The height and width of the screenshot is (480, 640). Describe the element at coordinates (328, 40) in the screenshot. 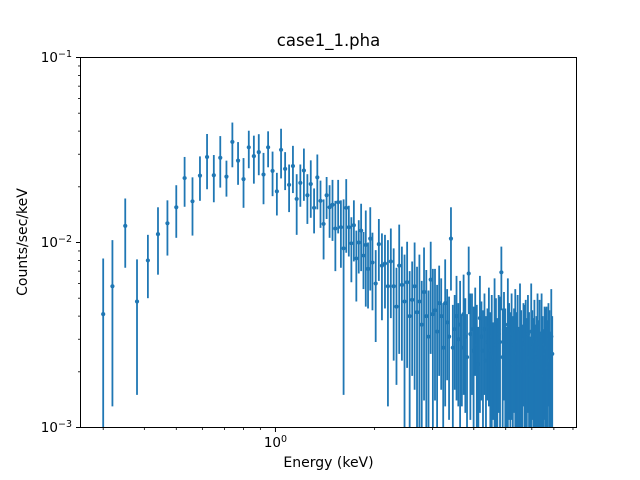

I see `chart-title: case1_1.pha` at that location.